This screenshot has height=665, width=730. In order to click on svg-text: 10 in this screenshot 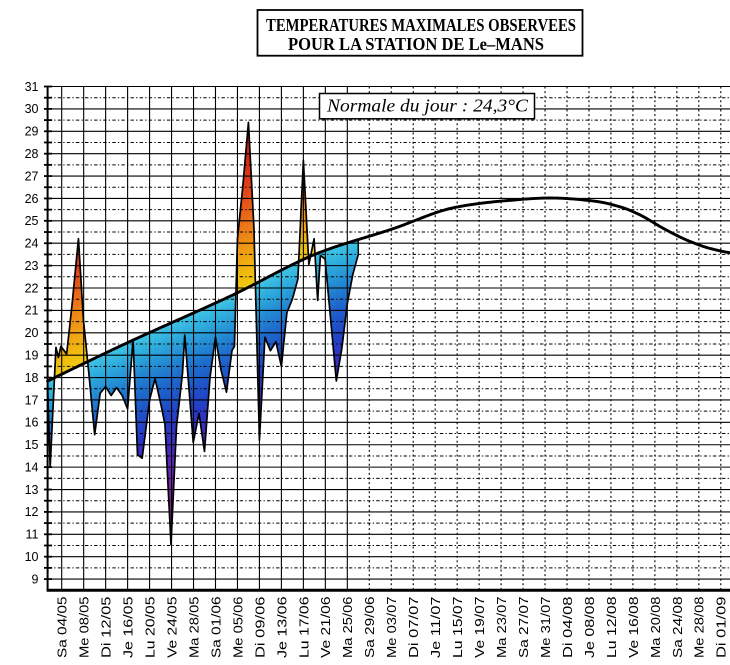, I will do `click(32, 557)`.